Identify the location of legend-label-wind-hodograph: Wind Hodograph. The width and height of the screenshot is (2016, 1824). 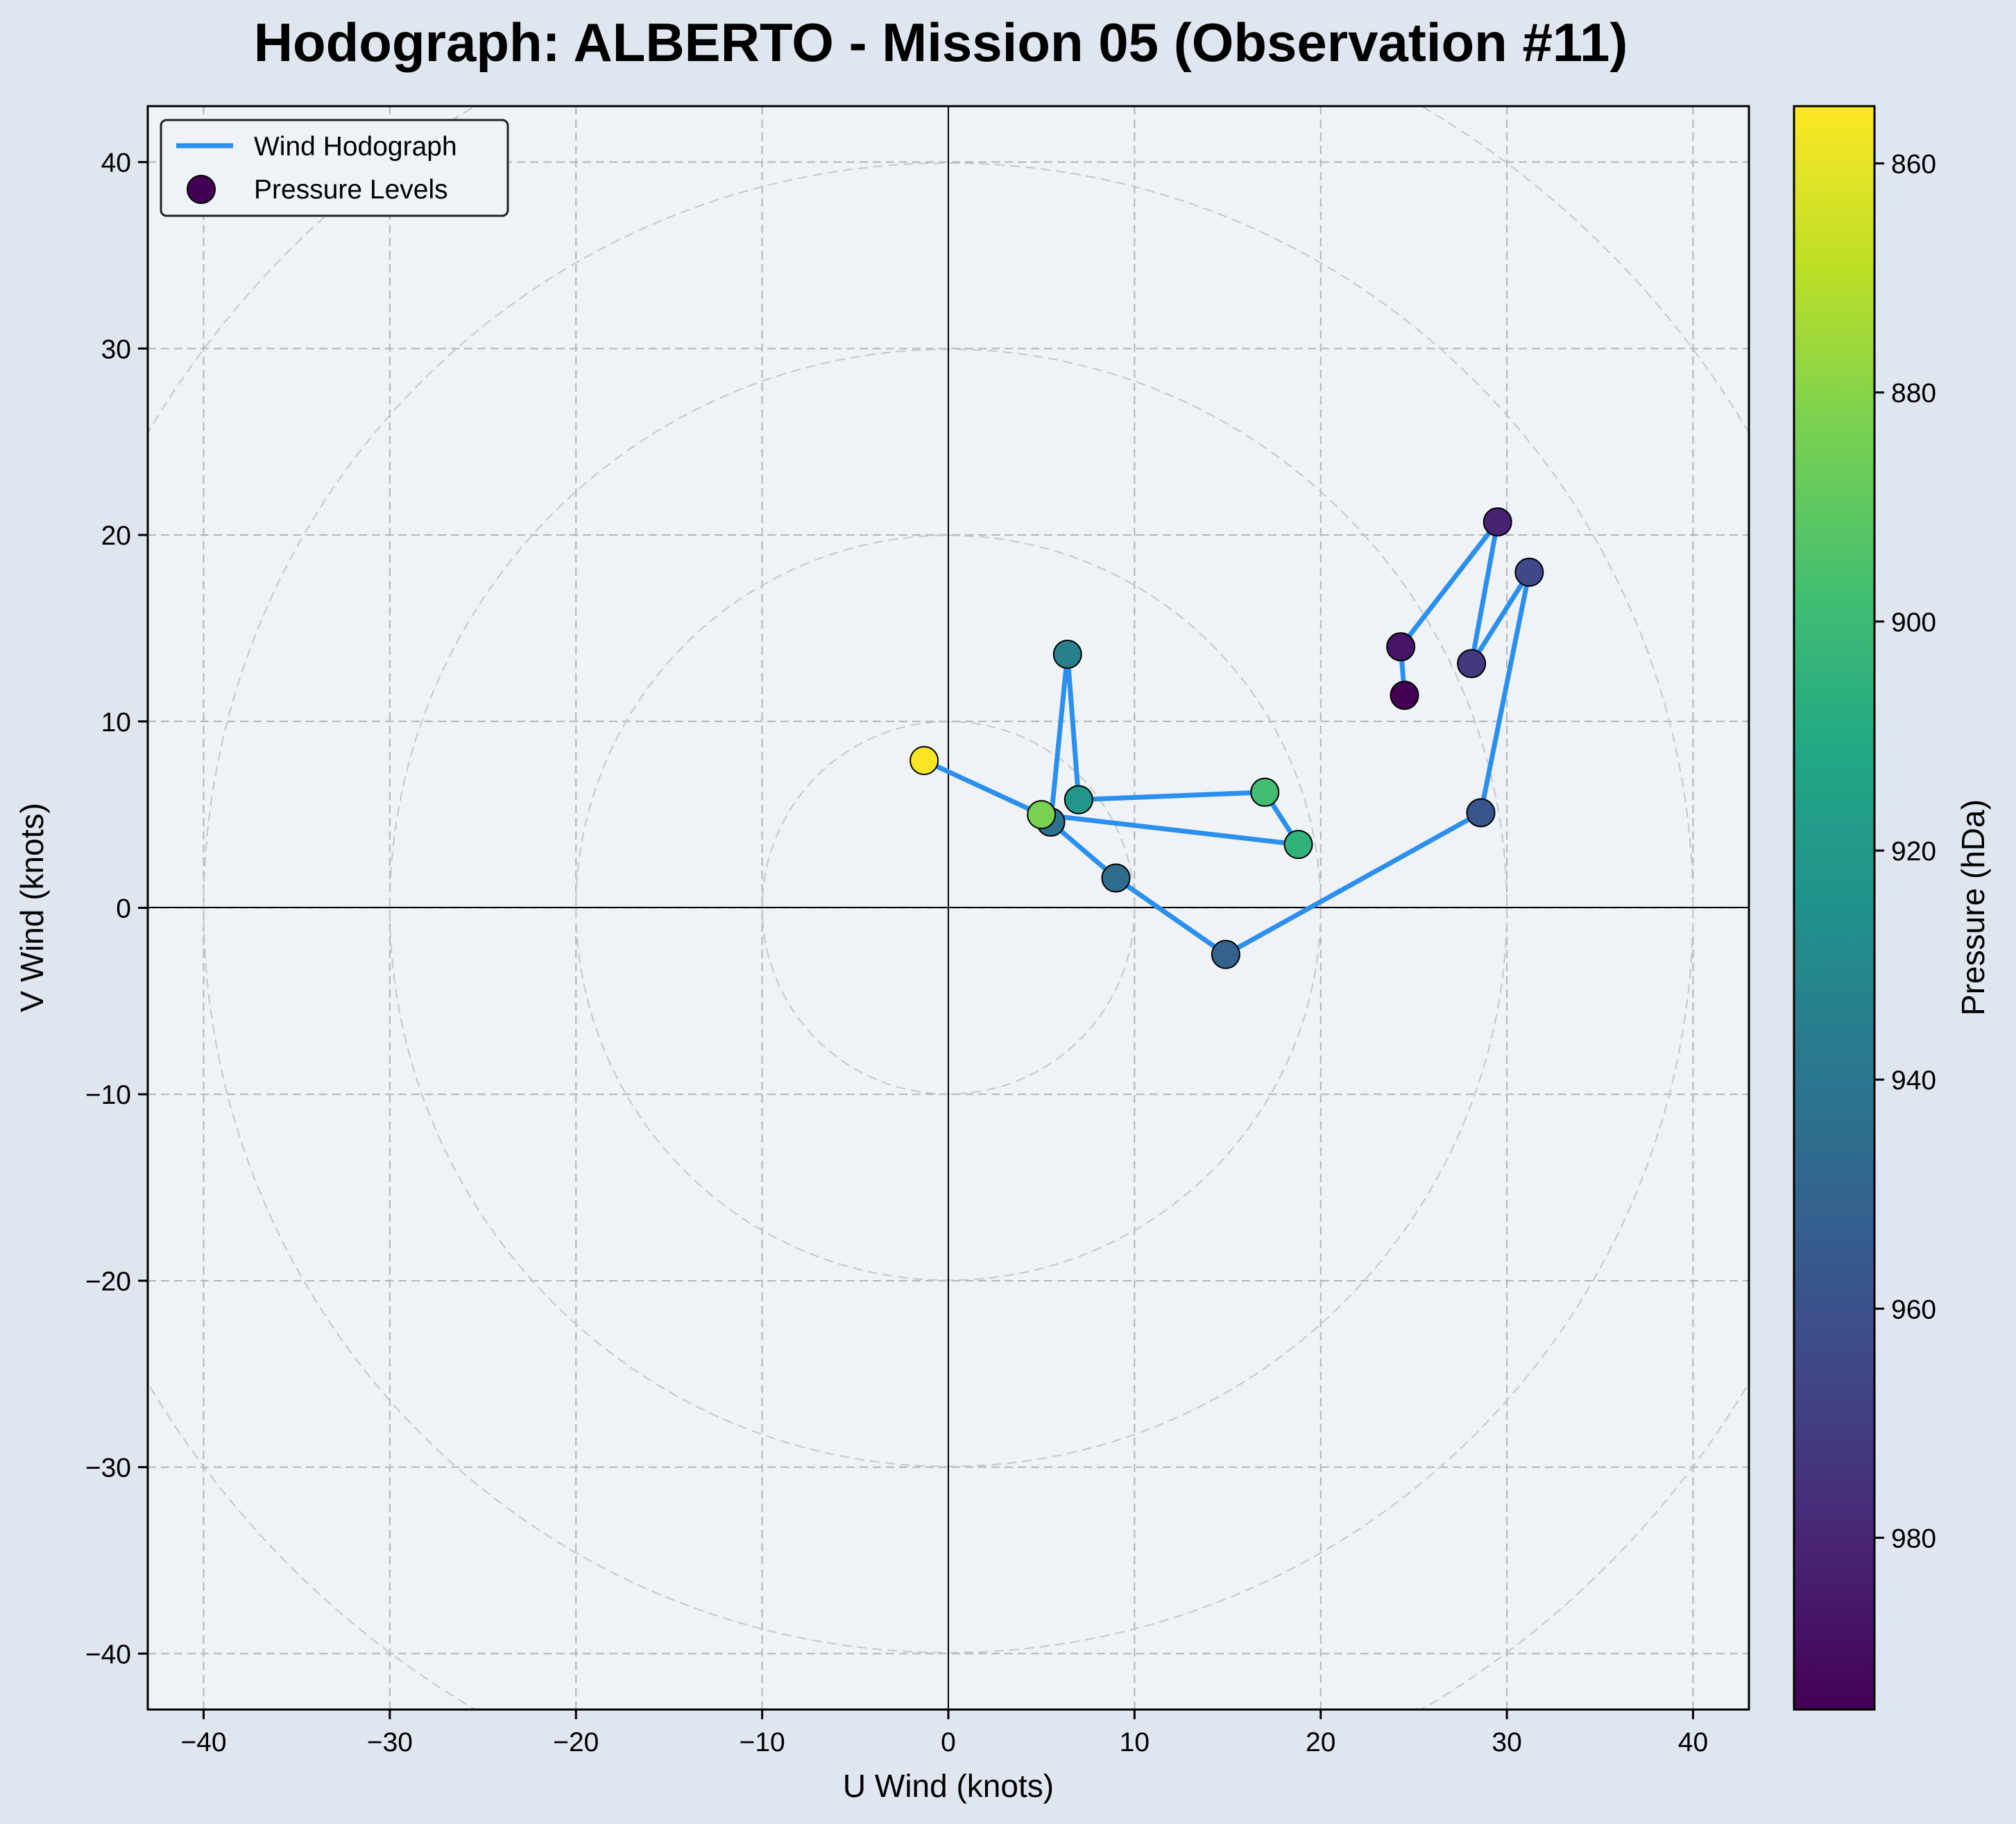
(355, 147).